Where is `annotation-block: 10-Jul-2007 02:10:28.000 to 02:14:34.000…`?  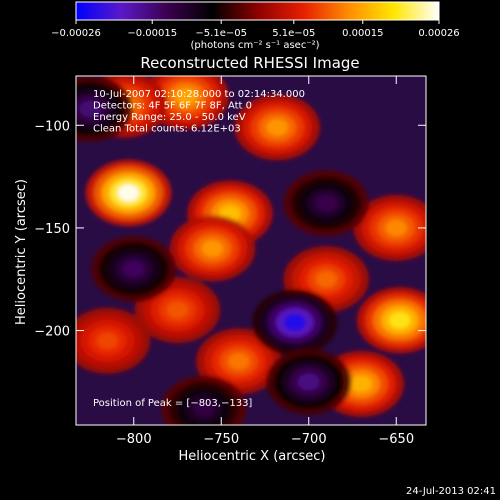 annotation-block: 10-Jul-2007 02:10:28.000 to 02:14:34.000… is located at coordinates (199, 112).